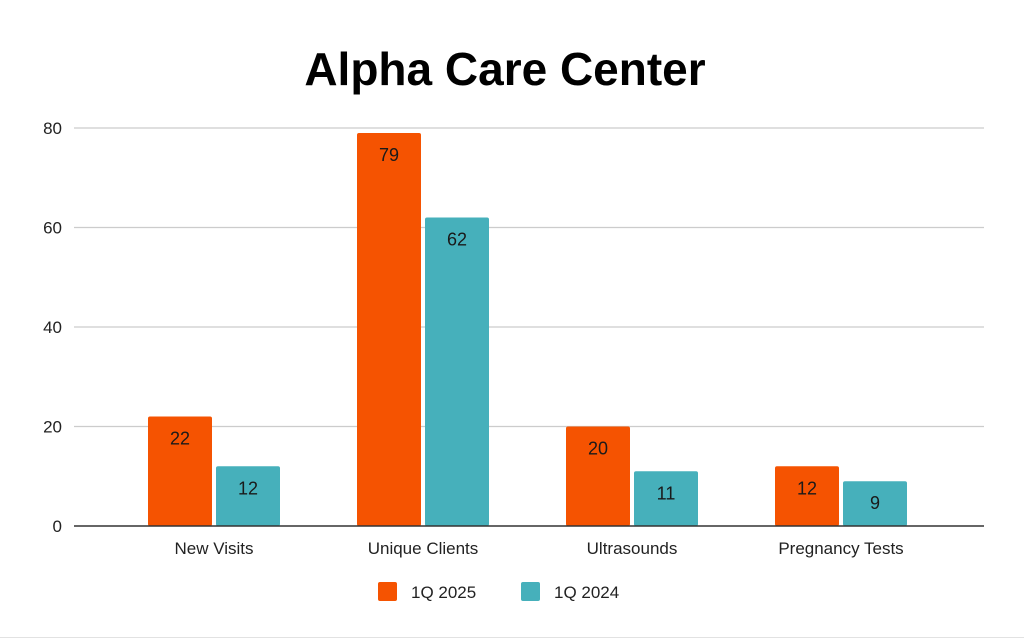 This screenshot has height=638, width=1024. Describe the element at coordinates (52, 128) in the screenshot. I see `y-tick-label-80: 80` at that location.